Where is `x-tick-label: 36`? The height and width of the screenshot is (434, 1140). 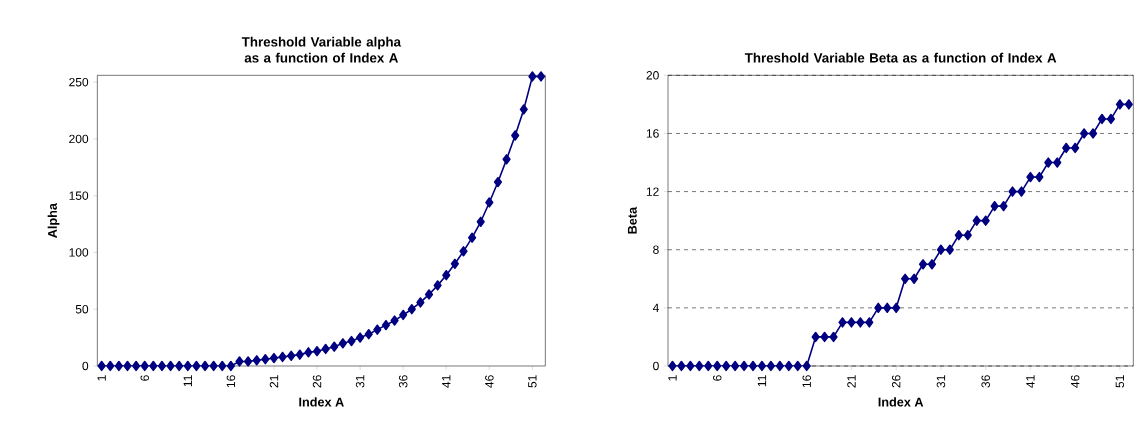 x-tick-label: 36 is located at coordinates (985, 381).